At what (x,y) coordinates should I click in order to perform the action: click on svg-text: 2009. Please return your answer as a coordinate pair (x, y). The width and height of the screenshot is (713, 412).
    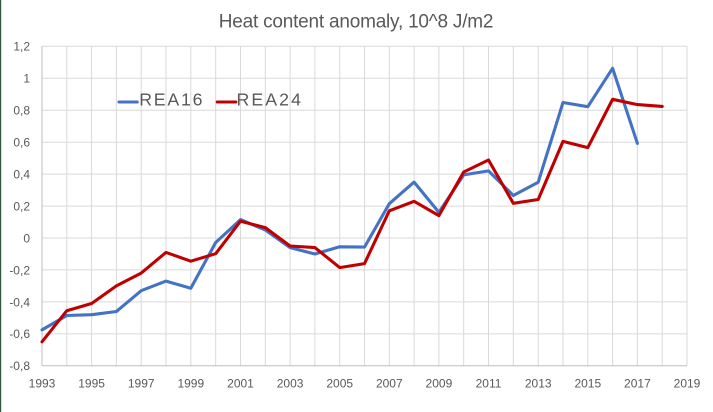
    Looking at the image, I should click on (439, 384).